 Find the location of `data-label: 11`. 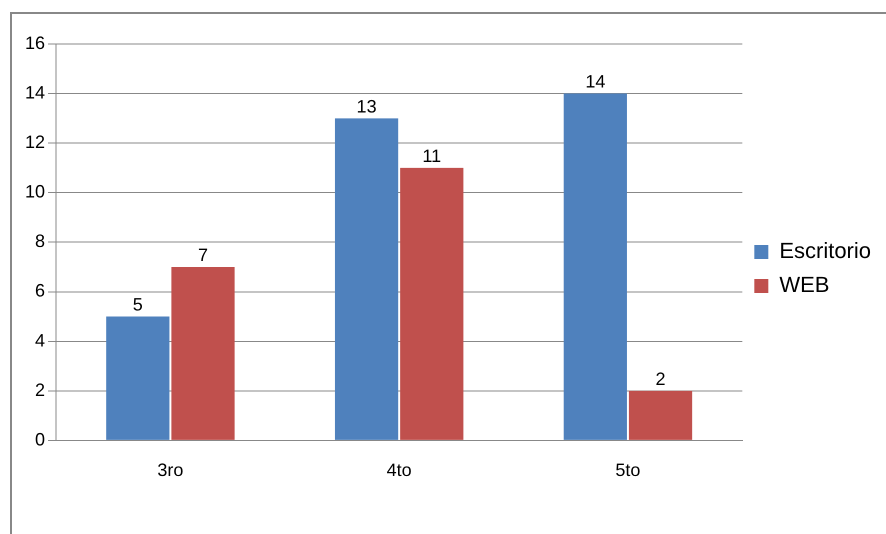

data-label: 11 is located at coordinates (432, 156).